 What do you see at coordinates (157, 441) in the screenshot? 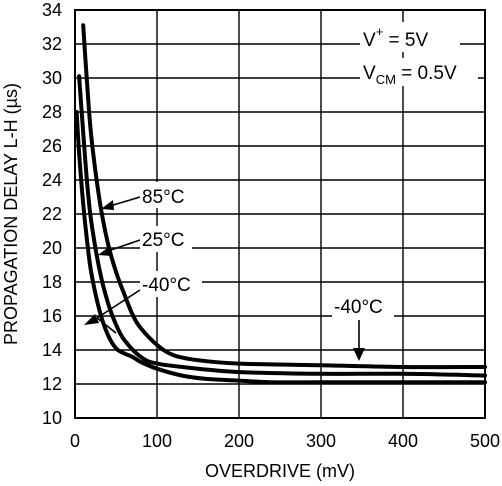
I see `x-tick-label: 100` at bounding box center [157, 441].